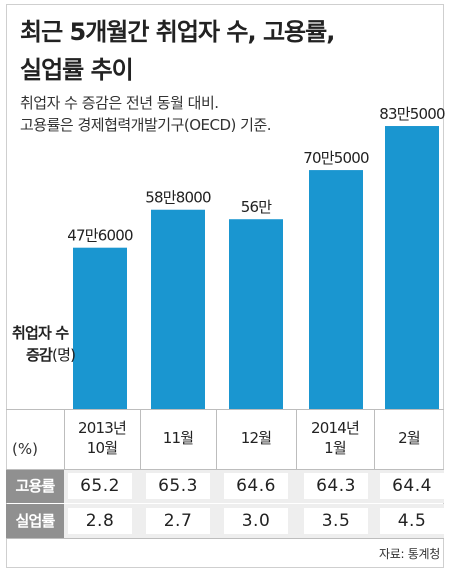 Image resolution: width=450 pixels, height=572 pixels. I want to click on x-tick-label: 2013년 10월, so click(102, 438).